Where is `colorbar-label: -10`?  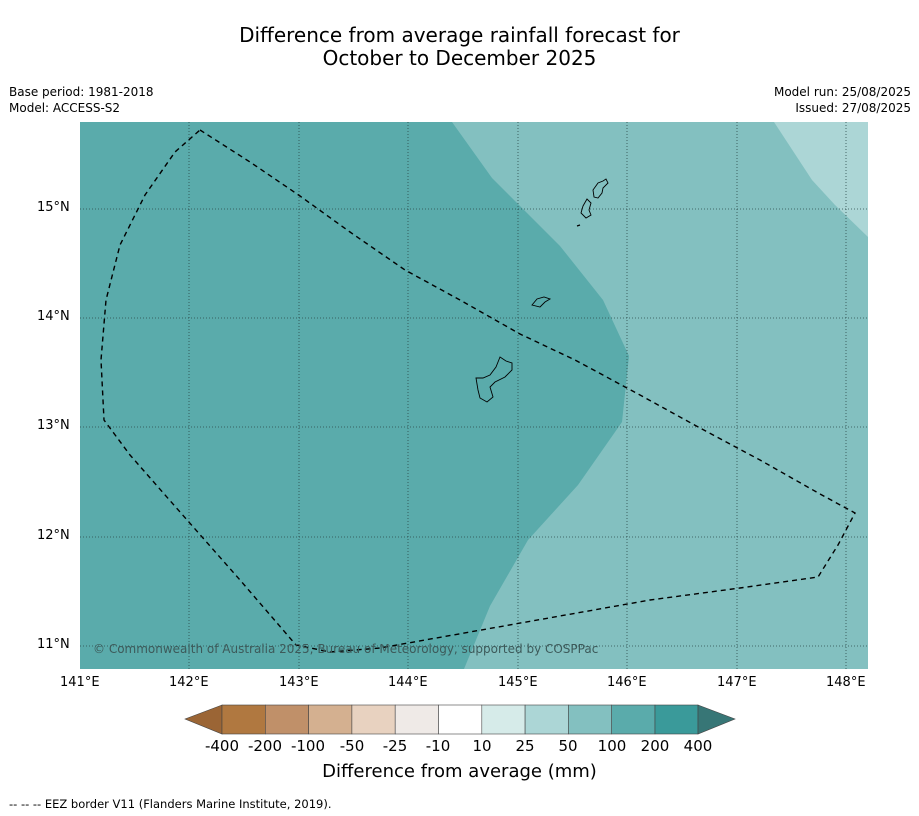 colorbar-label: -10 is located at coordinates (438, 746).